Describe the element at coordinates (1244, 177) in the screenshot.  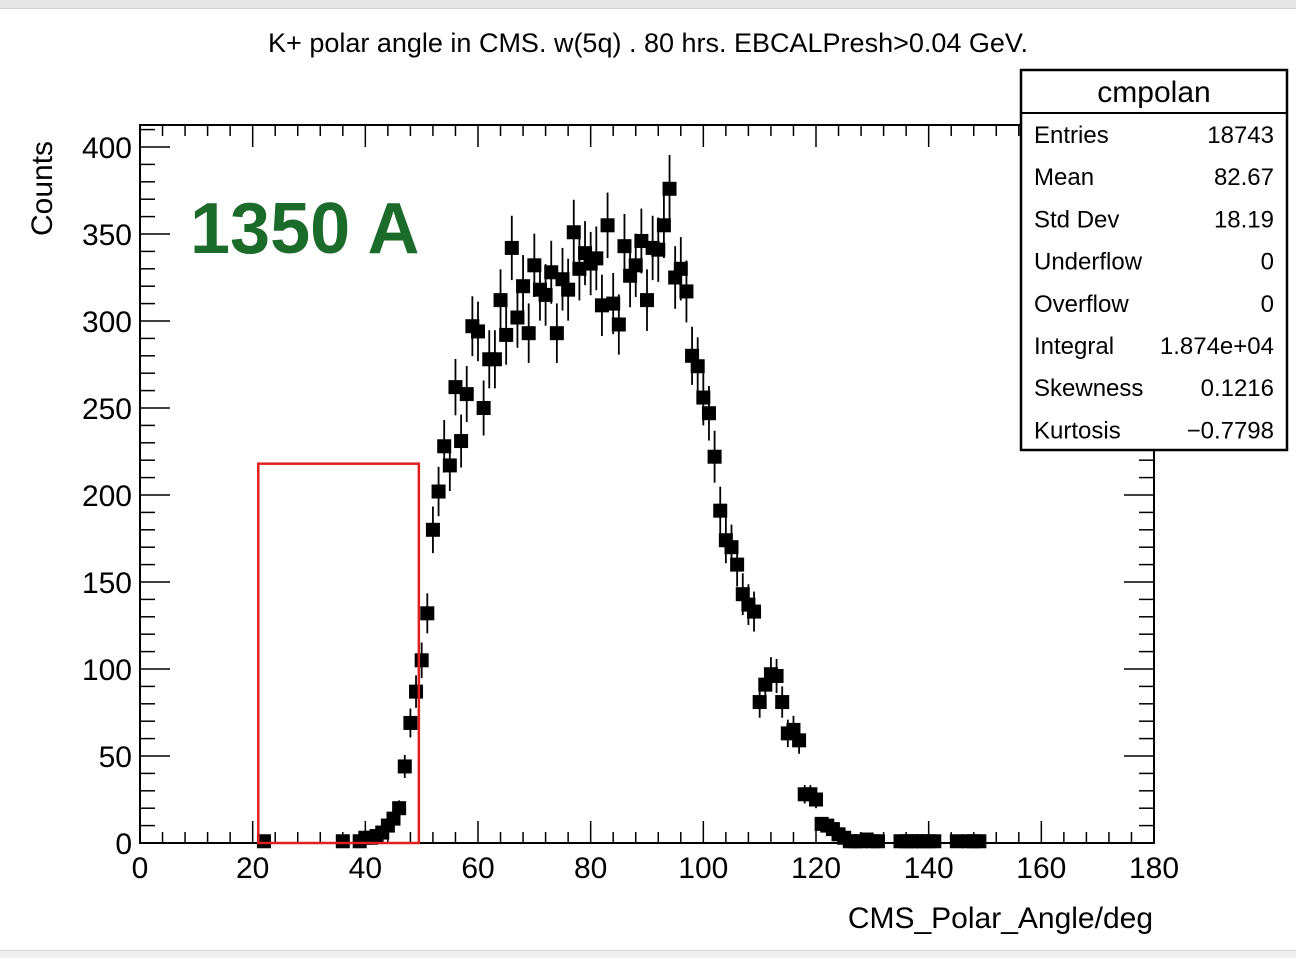
I see `stats-row-value: 82.67` at that location.